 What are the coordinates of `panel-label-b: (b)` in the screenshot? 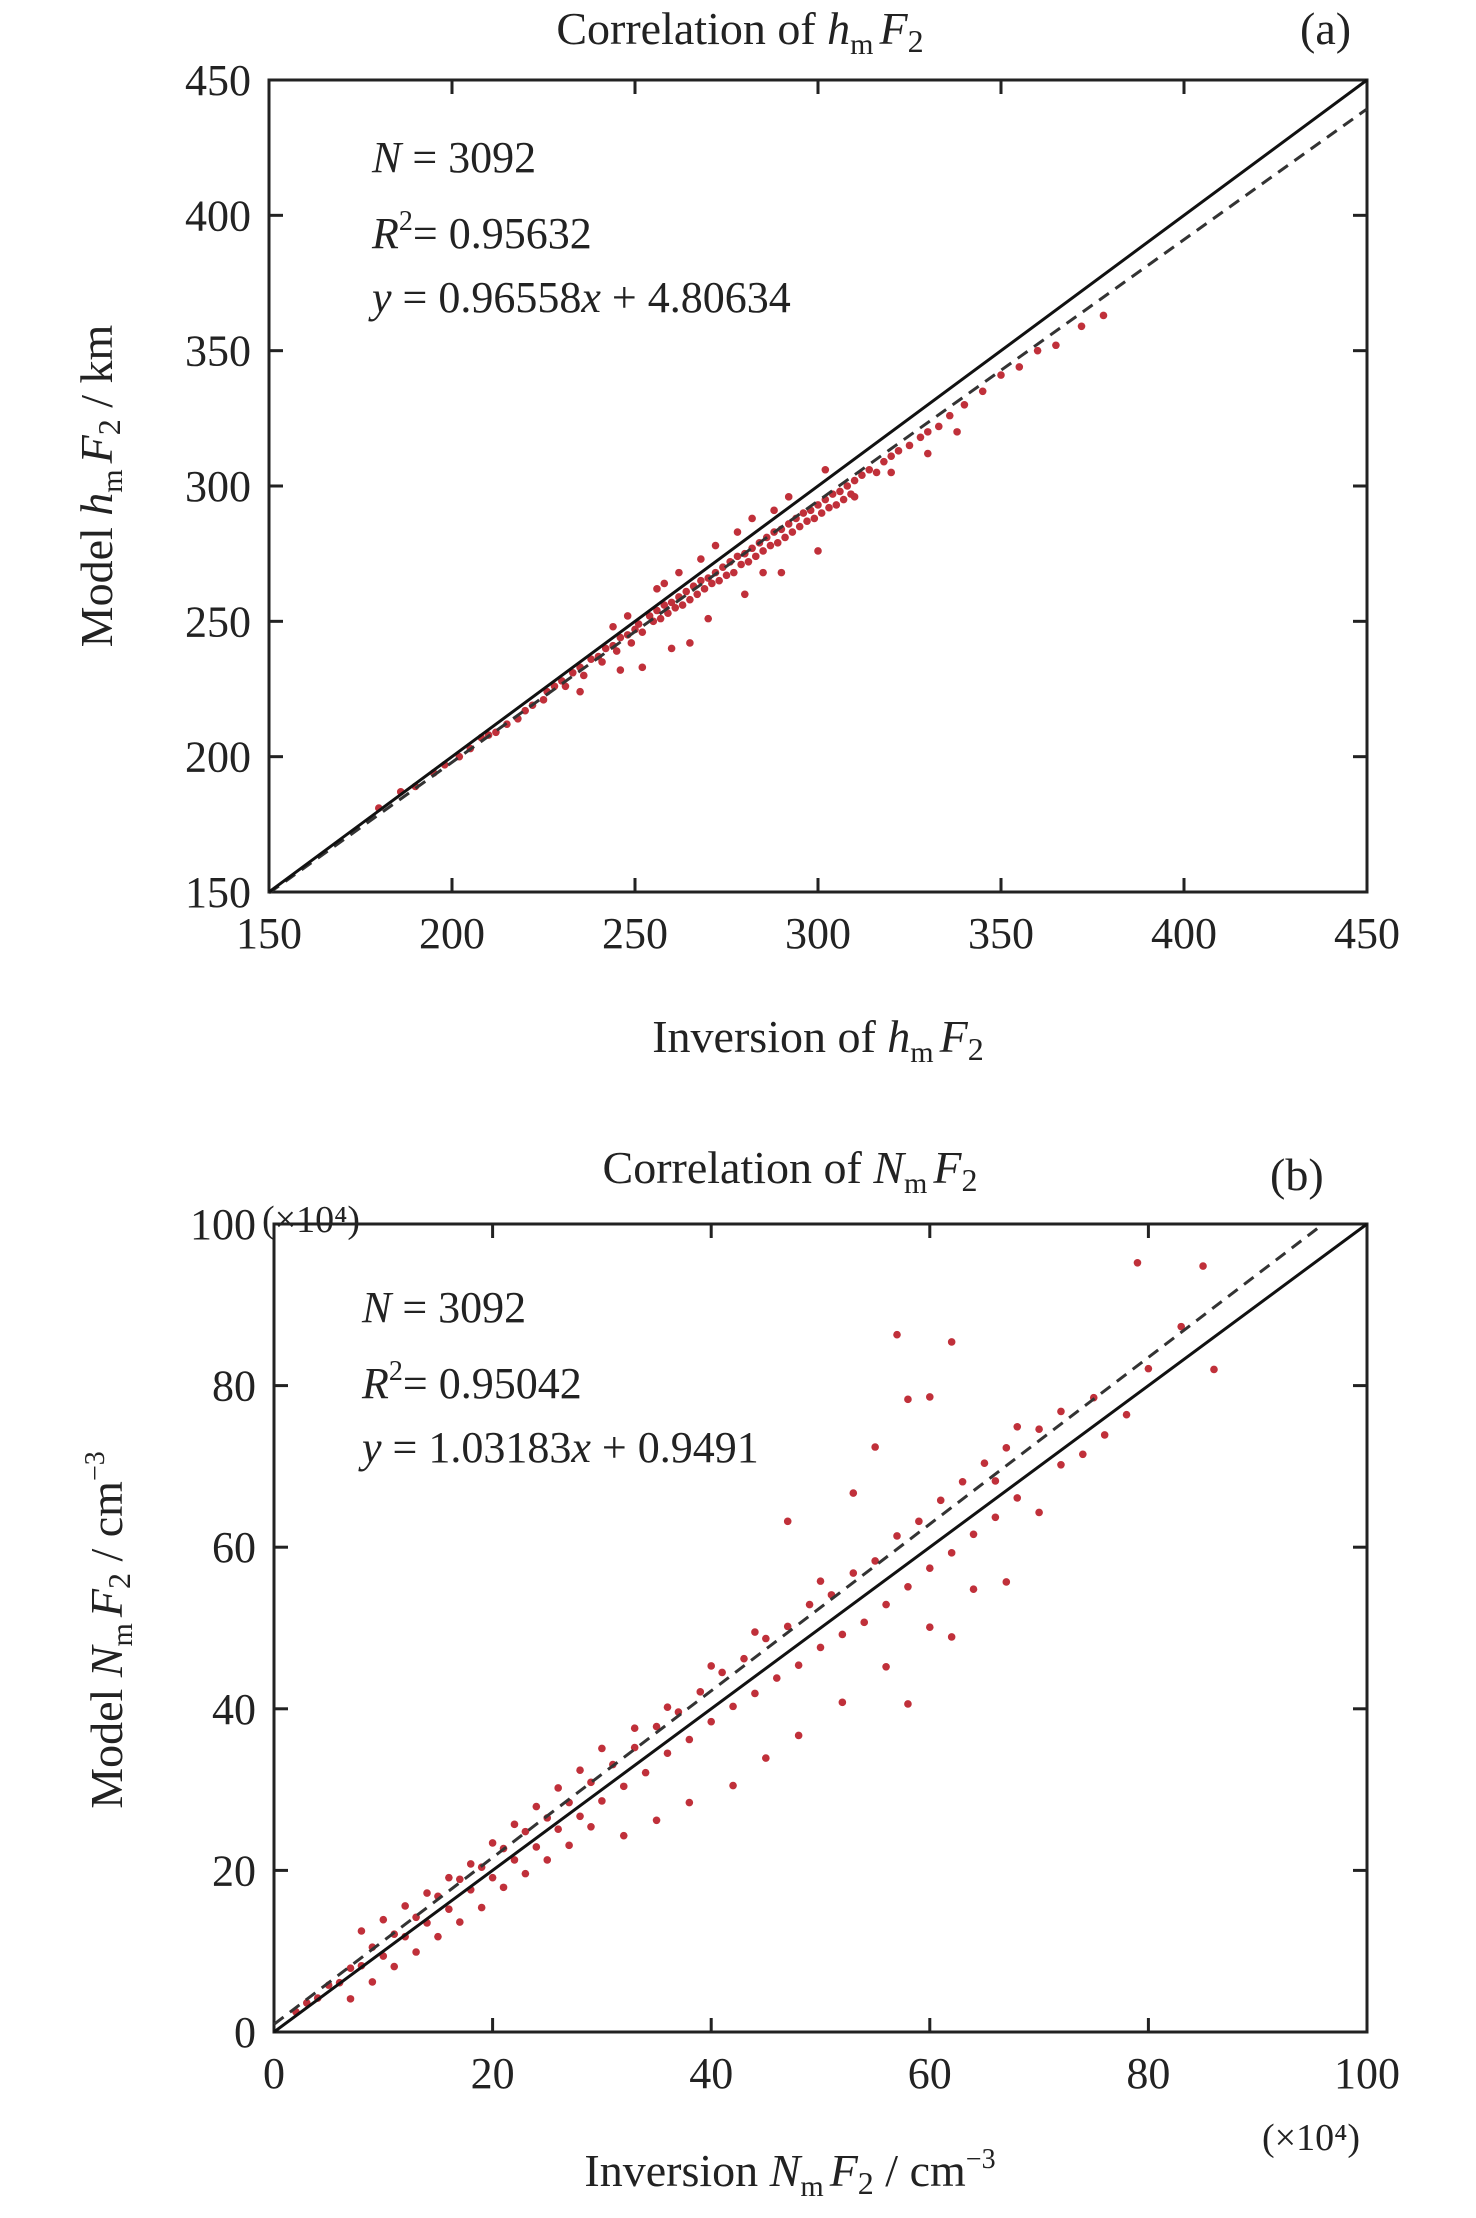 It's located at (1297, 1174).